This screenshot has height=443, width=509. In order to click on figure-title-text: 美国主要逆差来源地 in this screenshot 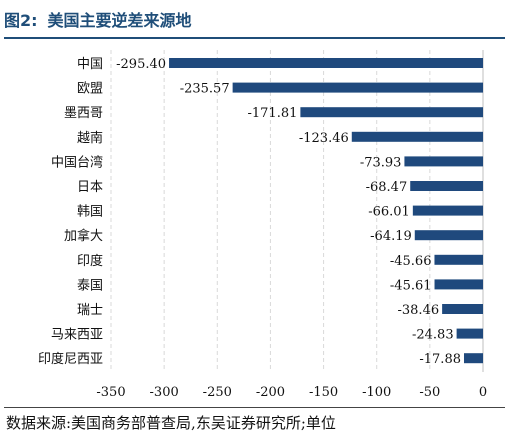, I will do `click(119, 20)`.